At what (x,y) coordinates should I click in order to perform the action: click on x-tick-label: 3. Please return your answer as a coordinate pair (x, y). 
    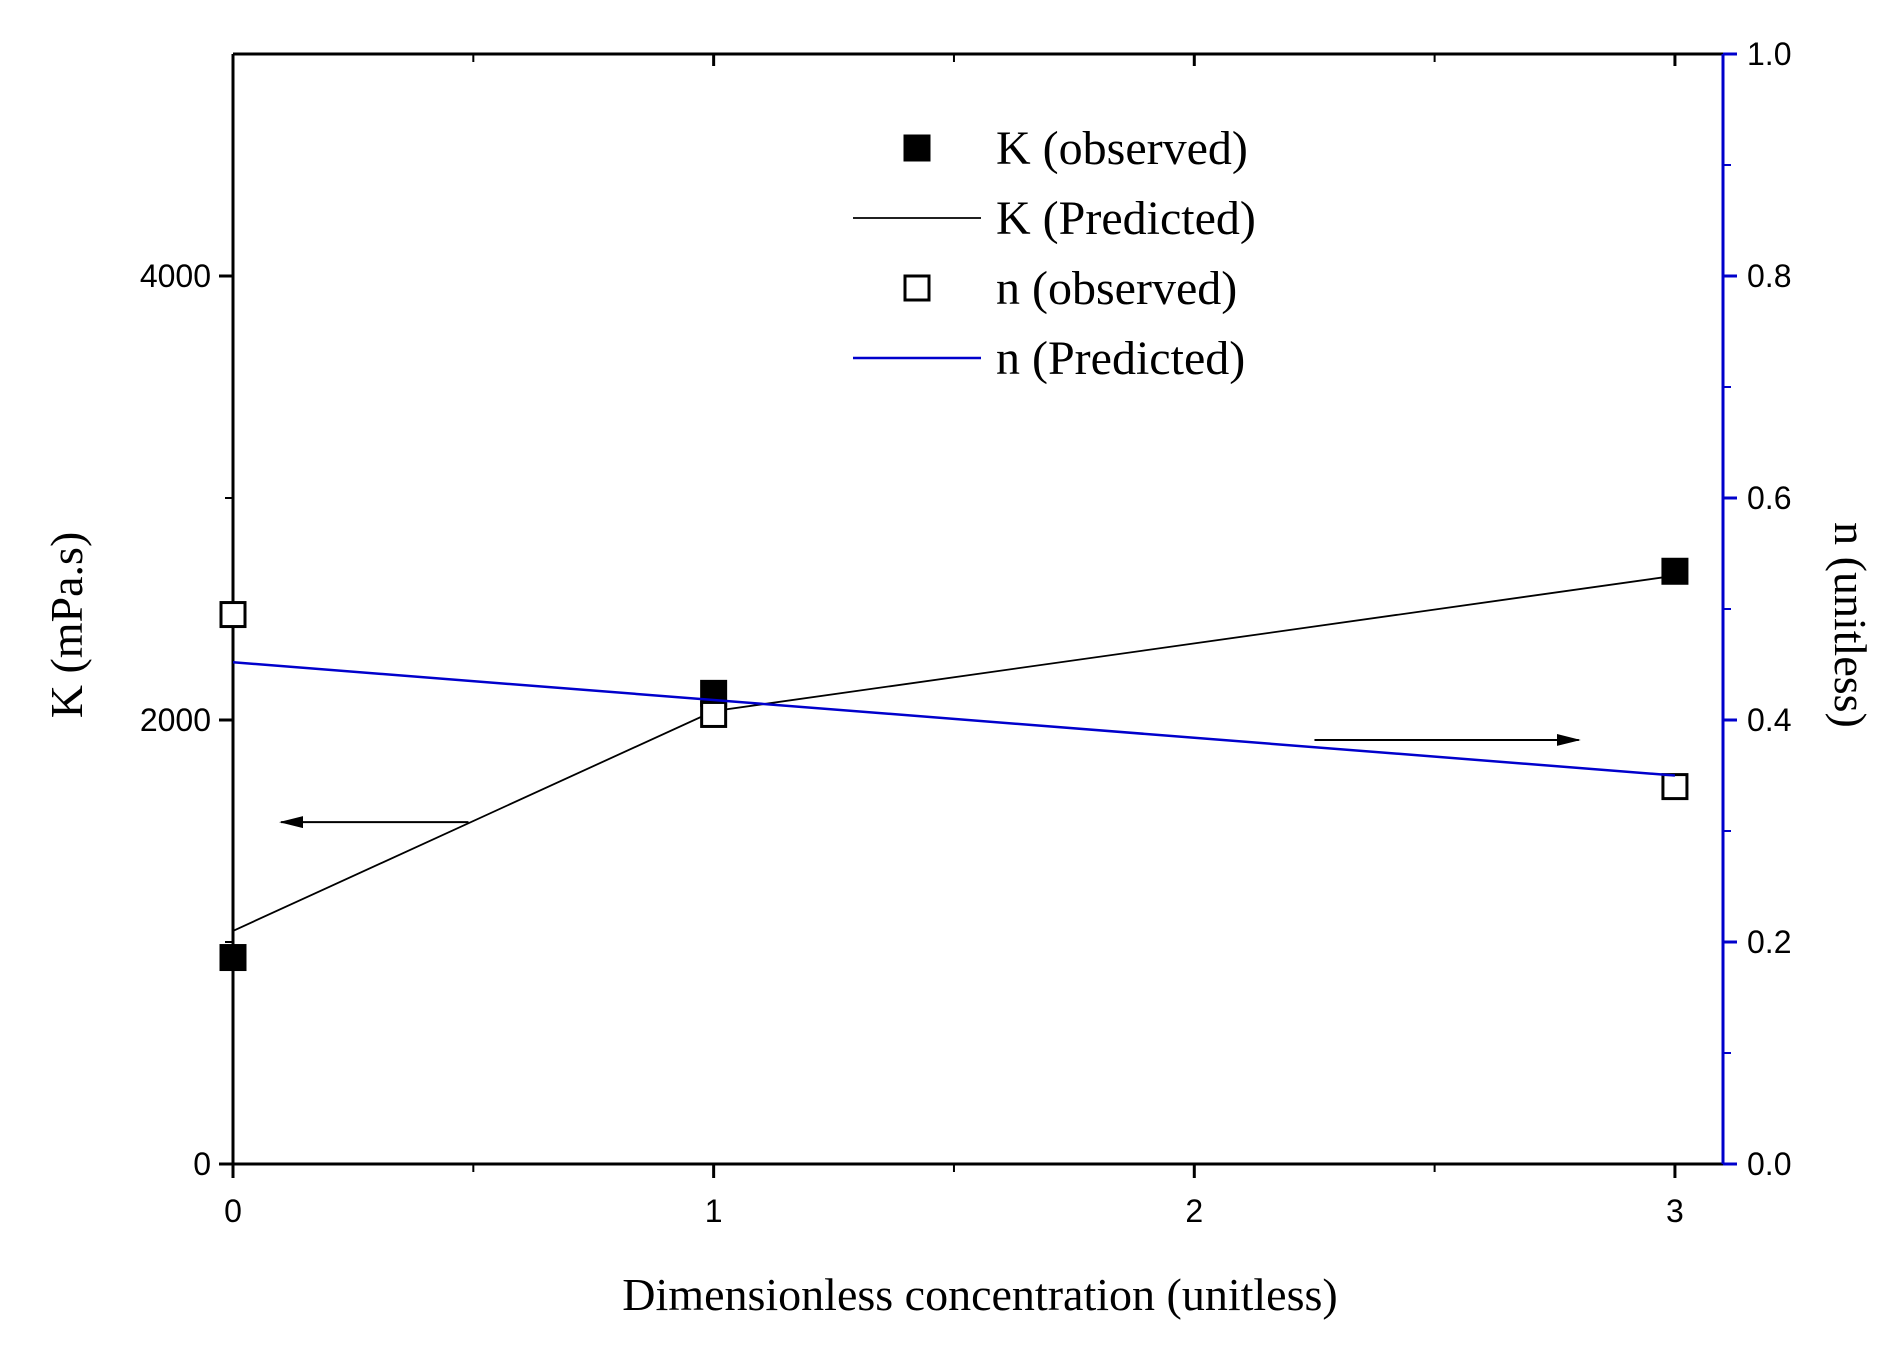
    Looking at the image, I should click on (1675, 1211).